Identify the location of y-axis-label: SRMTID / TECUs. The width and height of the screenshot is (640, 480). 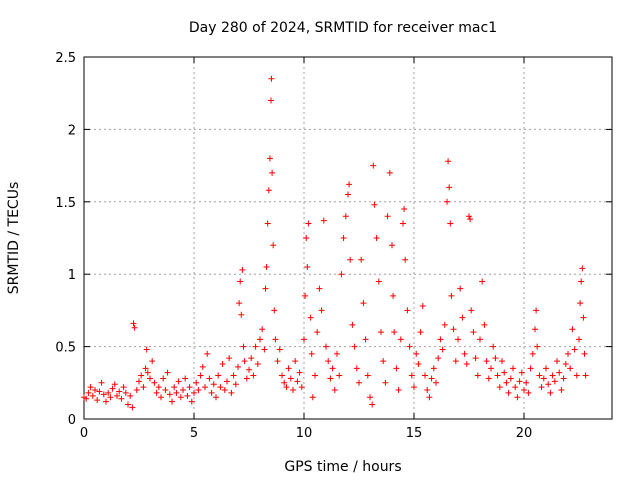
(14, 238).